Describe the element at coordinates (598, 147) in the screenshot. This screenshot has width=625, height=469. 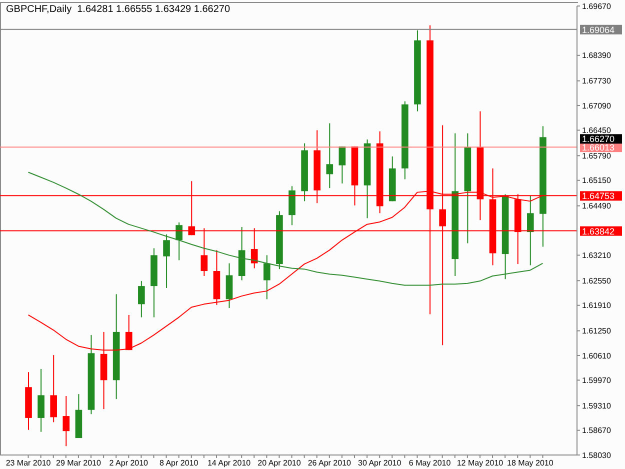
I see `ref-line-label: 1.66013` at that location.